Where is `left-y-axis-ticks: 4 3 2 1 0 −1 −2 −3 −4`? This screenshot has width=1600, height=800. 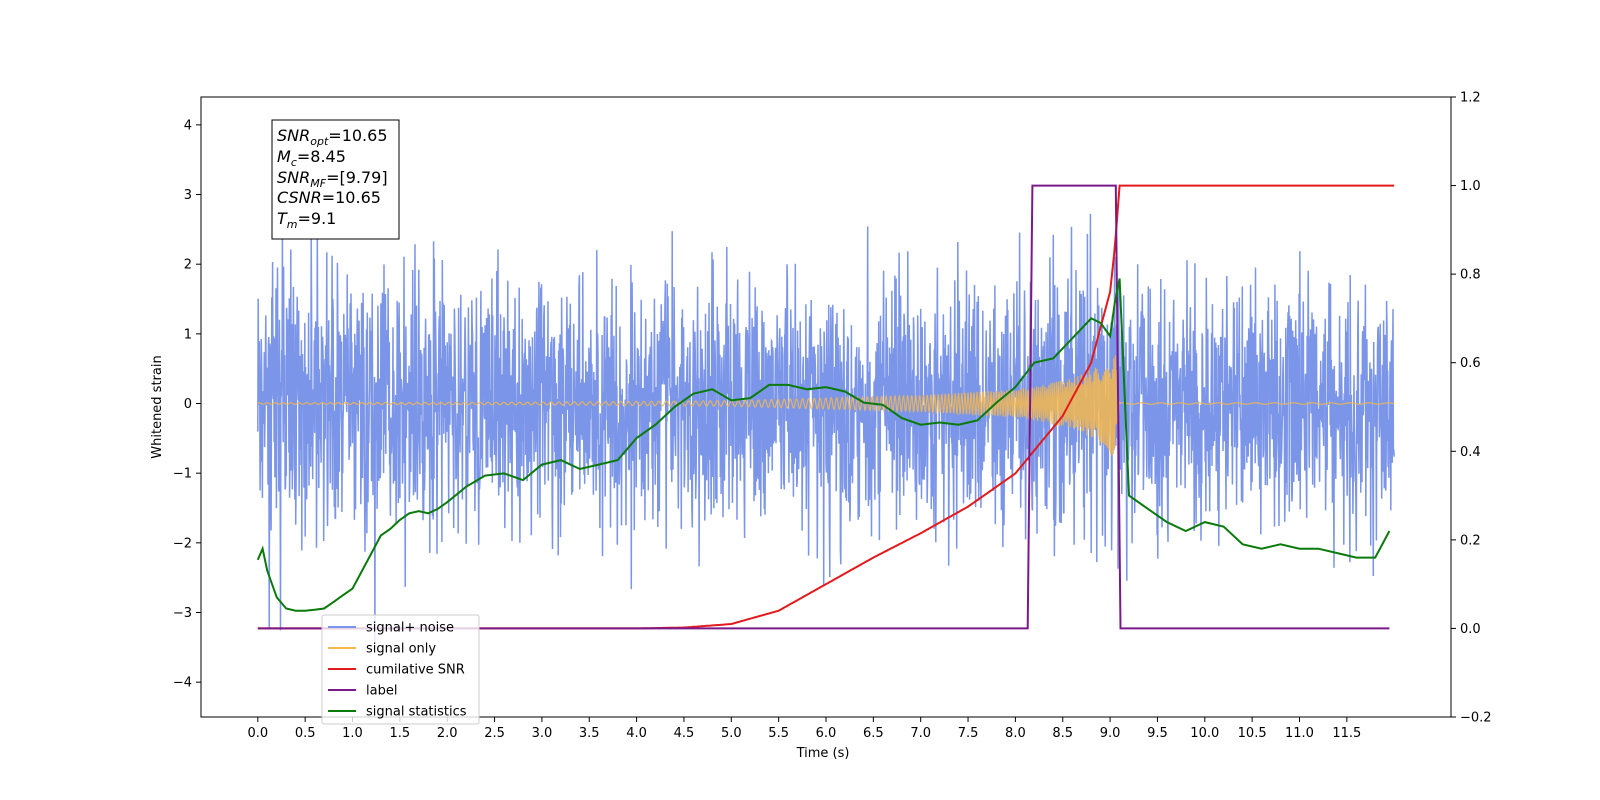 left-y-axis-ticks: 4 3 2 1 0 −1 −2 −3 −4 is located at coordinates (187, 404).